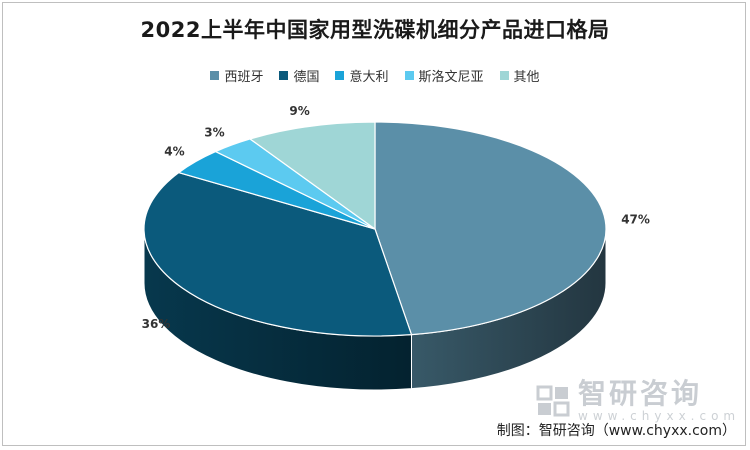  What do you see at coordinates (369, 77) in the screenshot?
I see `legend-label: 意大利` at bounding box center [369, 77].